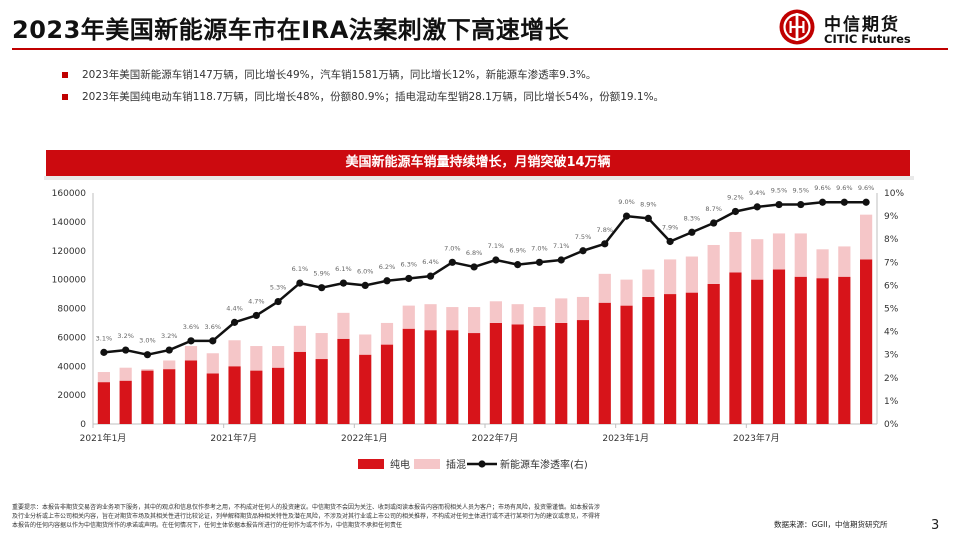  What do you see at coordinates (364, 438) in the screenshot?
I see `x-tick-label: 2022年1月` at bounding box center [364, 438].